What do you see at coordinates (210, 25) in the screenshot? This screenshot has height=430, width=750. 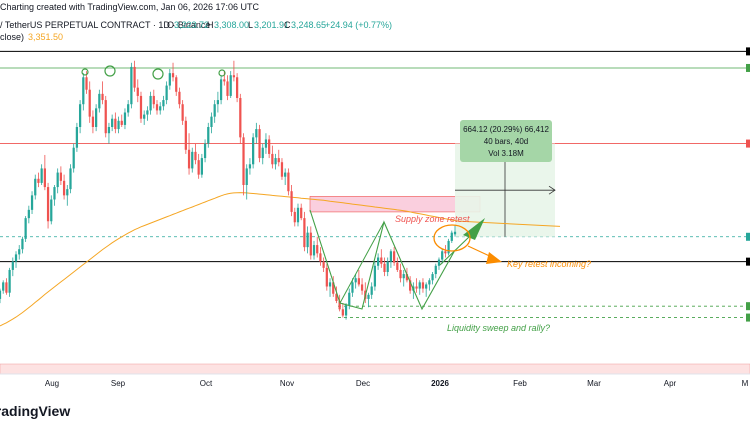 I see `high-label: H` at bounding box center [210, 25].